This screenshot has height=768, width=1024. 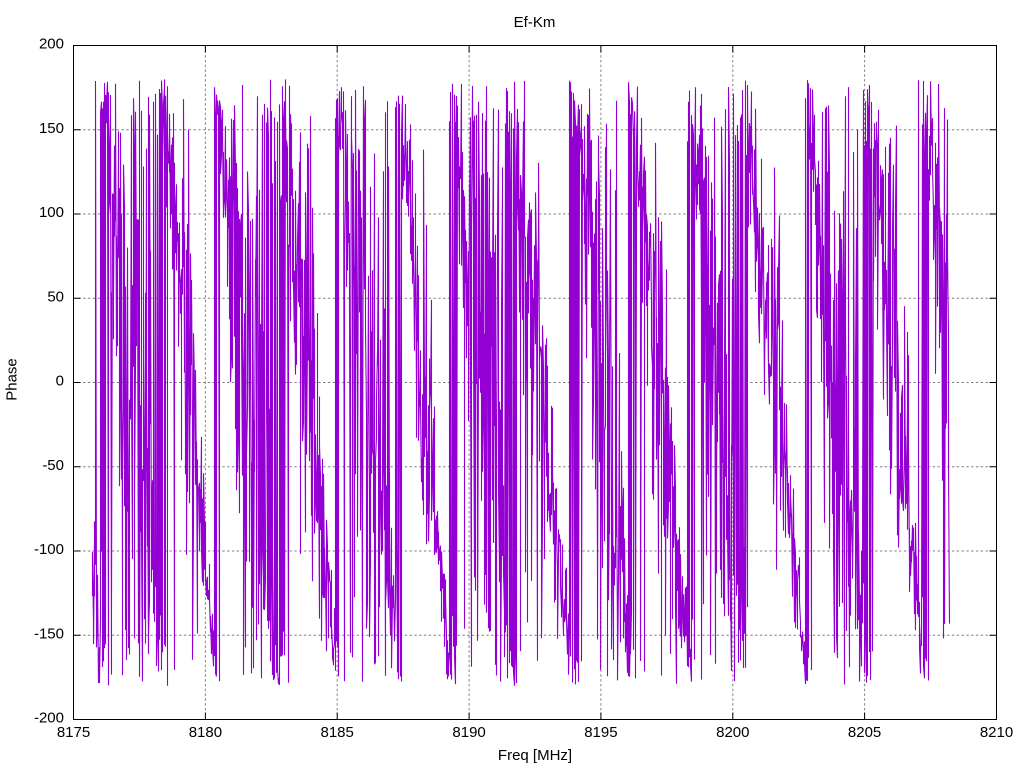 What do you see at coordinates (51, 128) in the screenshot?
I see `svg-text: 150` at bounding box center [51, 128].